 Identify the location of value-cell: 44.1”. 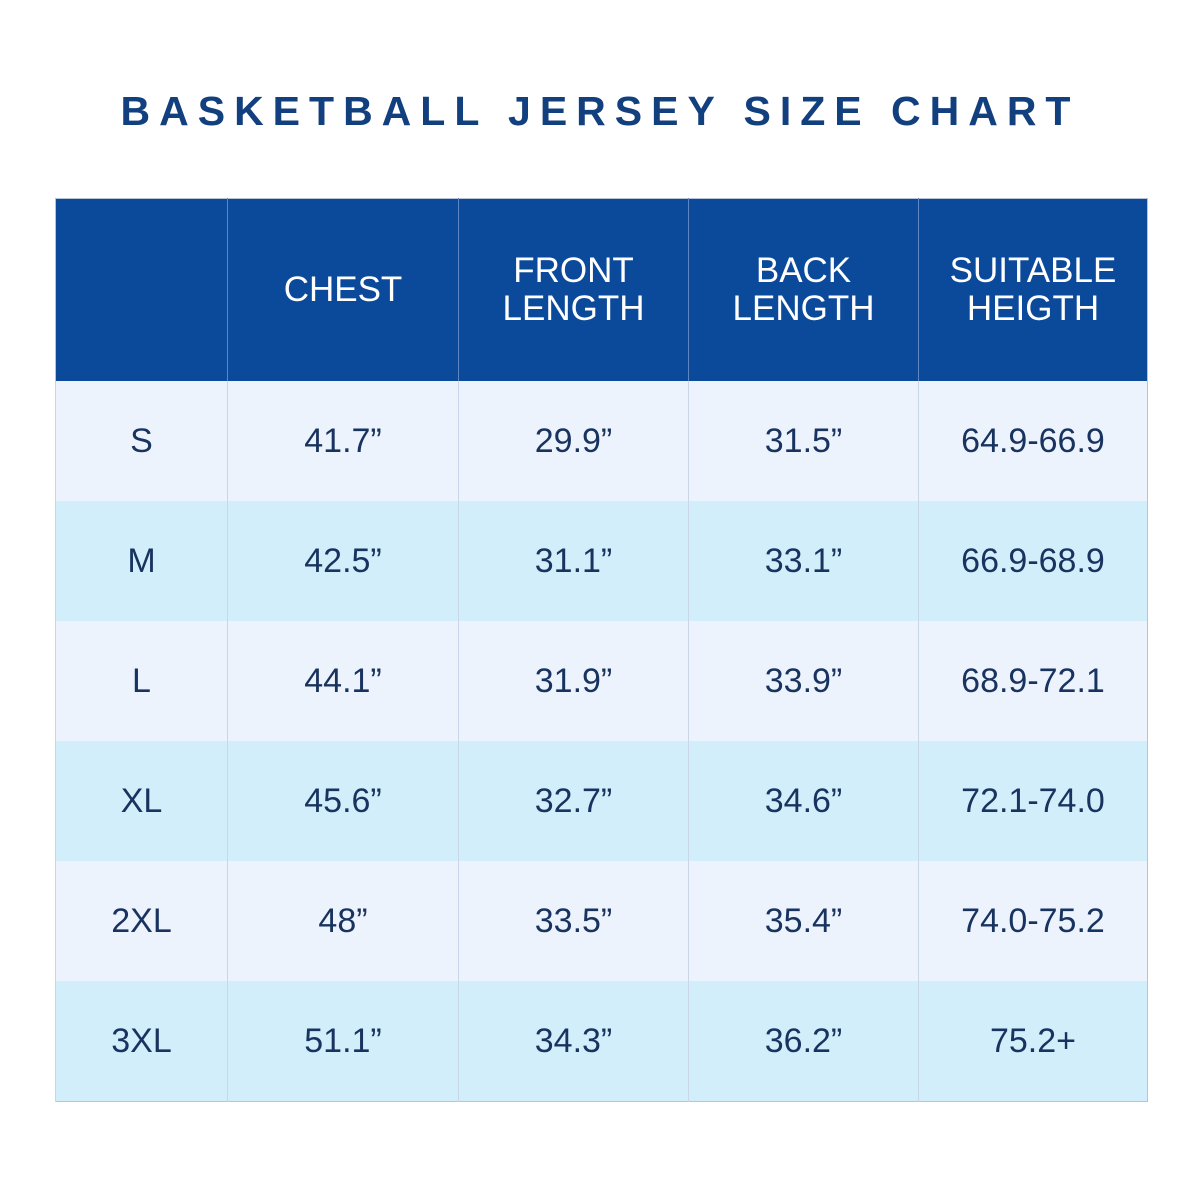
(343, 681).